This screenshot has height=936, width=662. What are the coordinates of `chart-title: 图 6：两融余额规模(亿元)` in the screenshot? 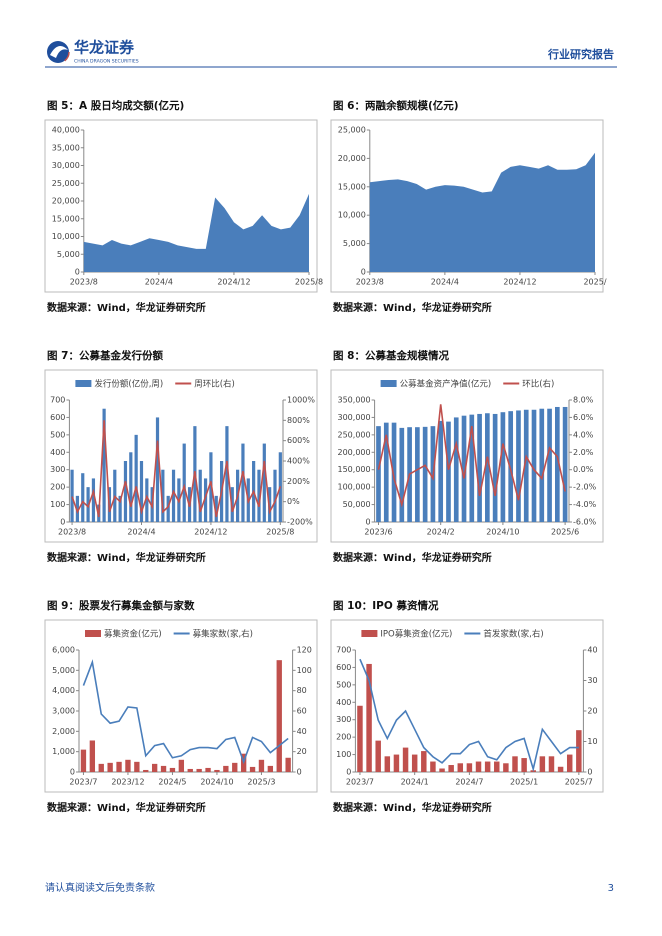 It's located at (396, 105).